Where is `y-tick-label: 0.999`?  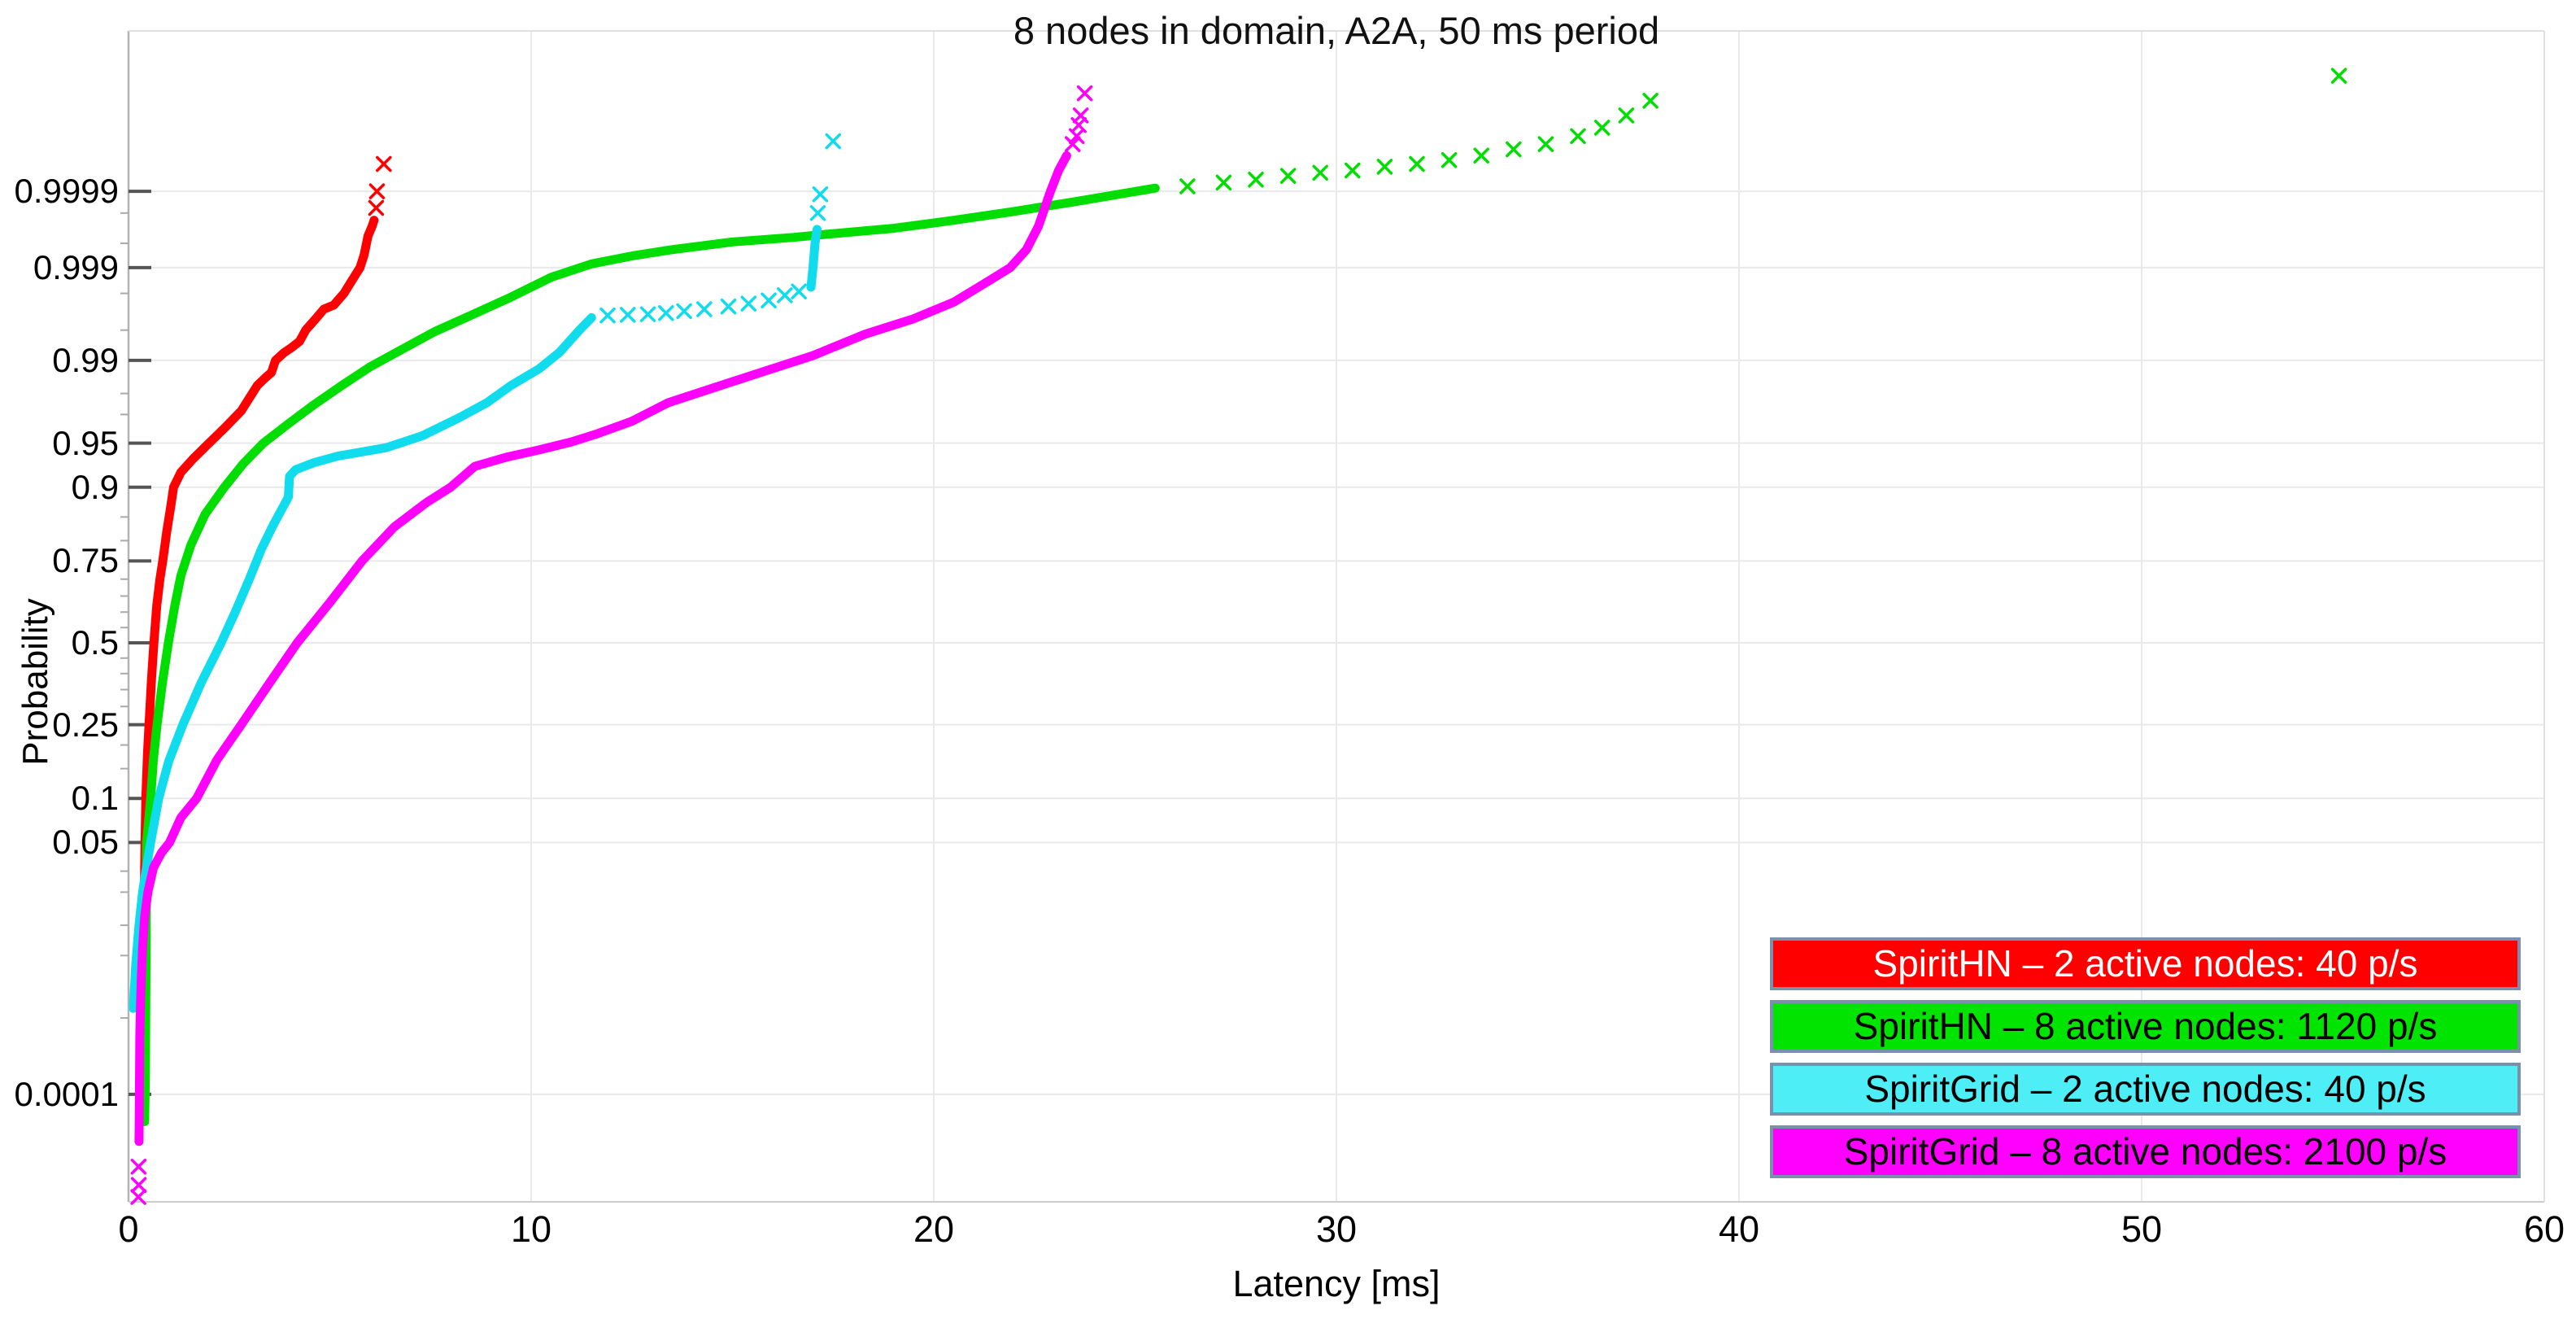 y-tick-label: 0.999 is located at coordinates (76, 266).